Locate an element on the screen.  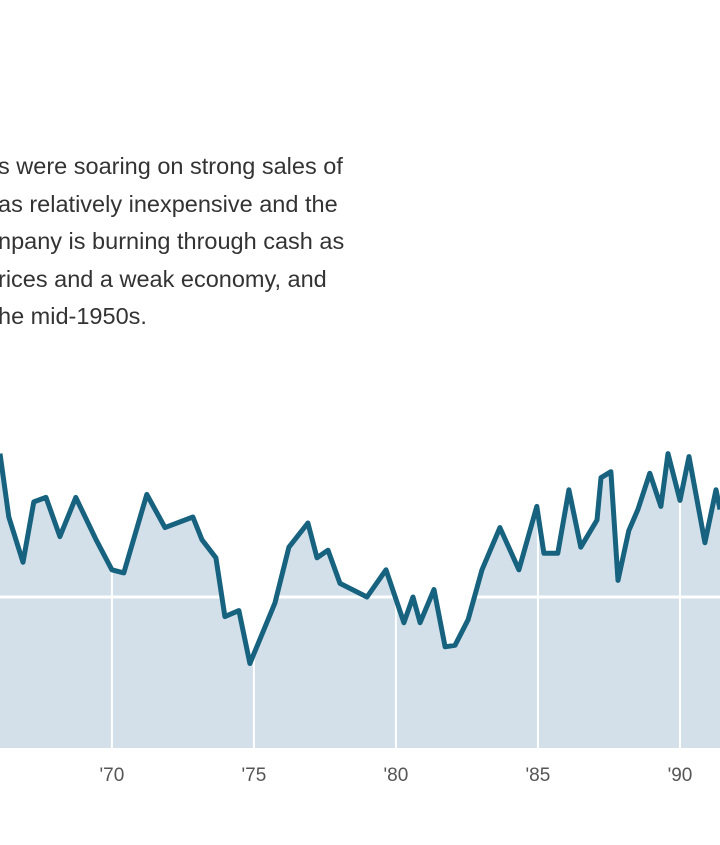
intro-line: npany is burning through cash as is located at coordinates (172, 241).